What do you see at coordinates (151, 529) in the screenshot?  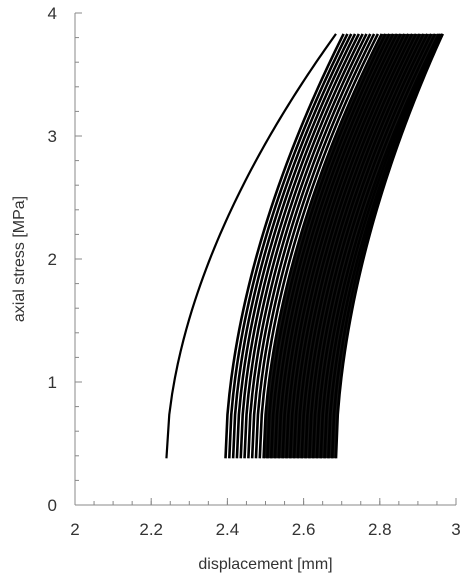 I see `x-tick-label: 2.2` at bounding box center [151, 529].